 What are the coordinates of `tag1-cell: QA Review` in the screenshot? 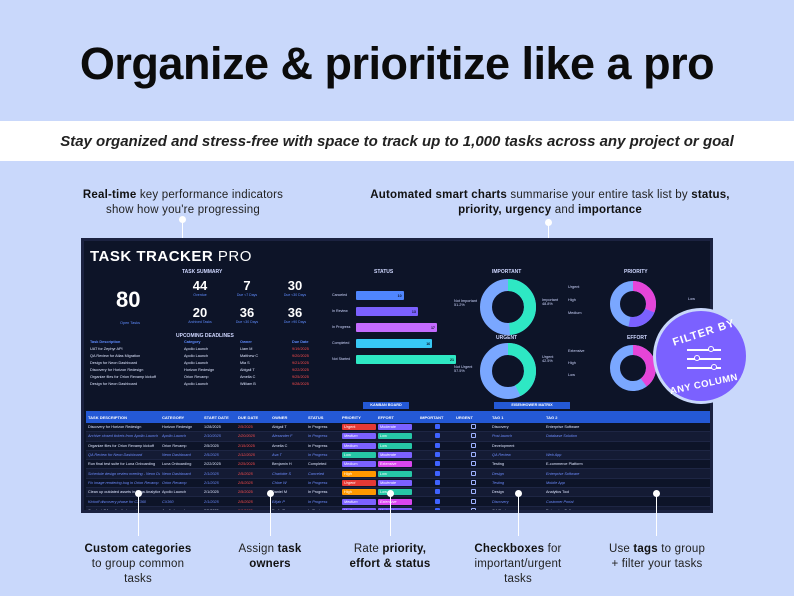 It's located at (501, 510).